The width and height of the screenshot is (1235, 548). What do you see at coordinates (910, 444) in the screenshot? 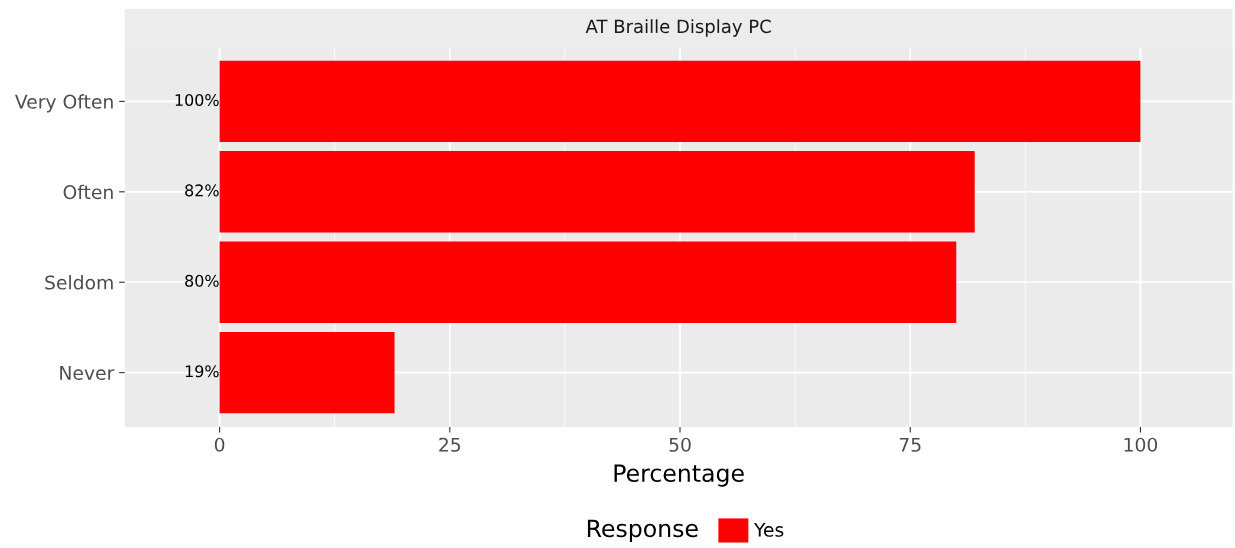
I see `x-tick-label: 75` at bounding box center [910, 444].